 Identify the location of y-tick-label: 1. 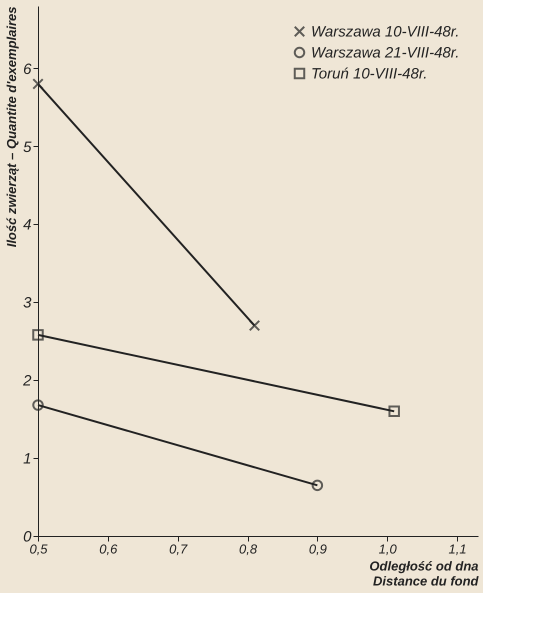
(27, 459).